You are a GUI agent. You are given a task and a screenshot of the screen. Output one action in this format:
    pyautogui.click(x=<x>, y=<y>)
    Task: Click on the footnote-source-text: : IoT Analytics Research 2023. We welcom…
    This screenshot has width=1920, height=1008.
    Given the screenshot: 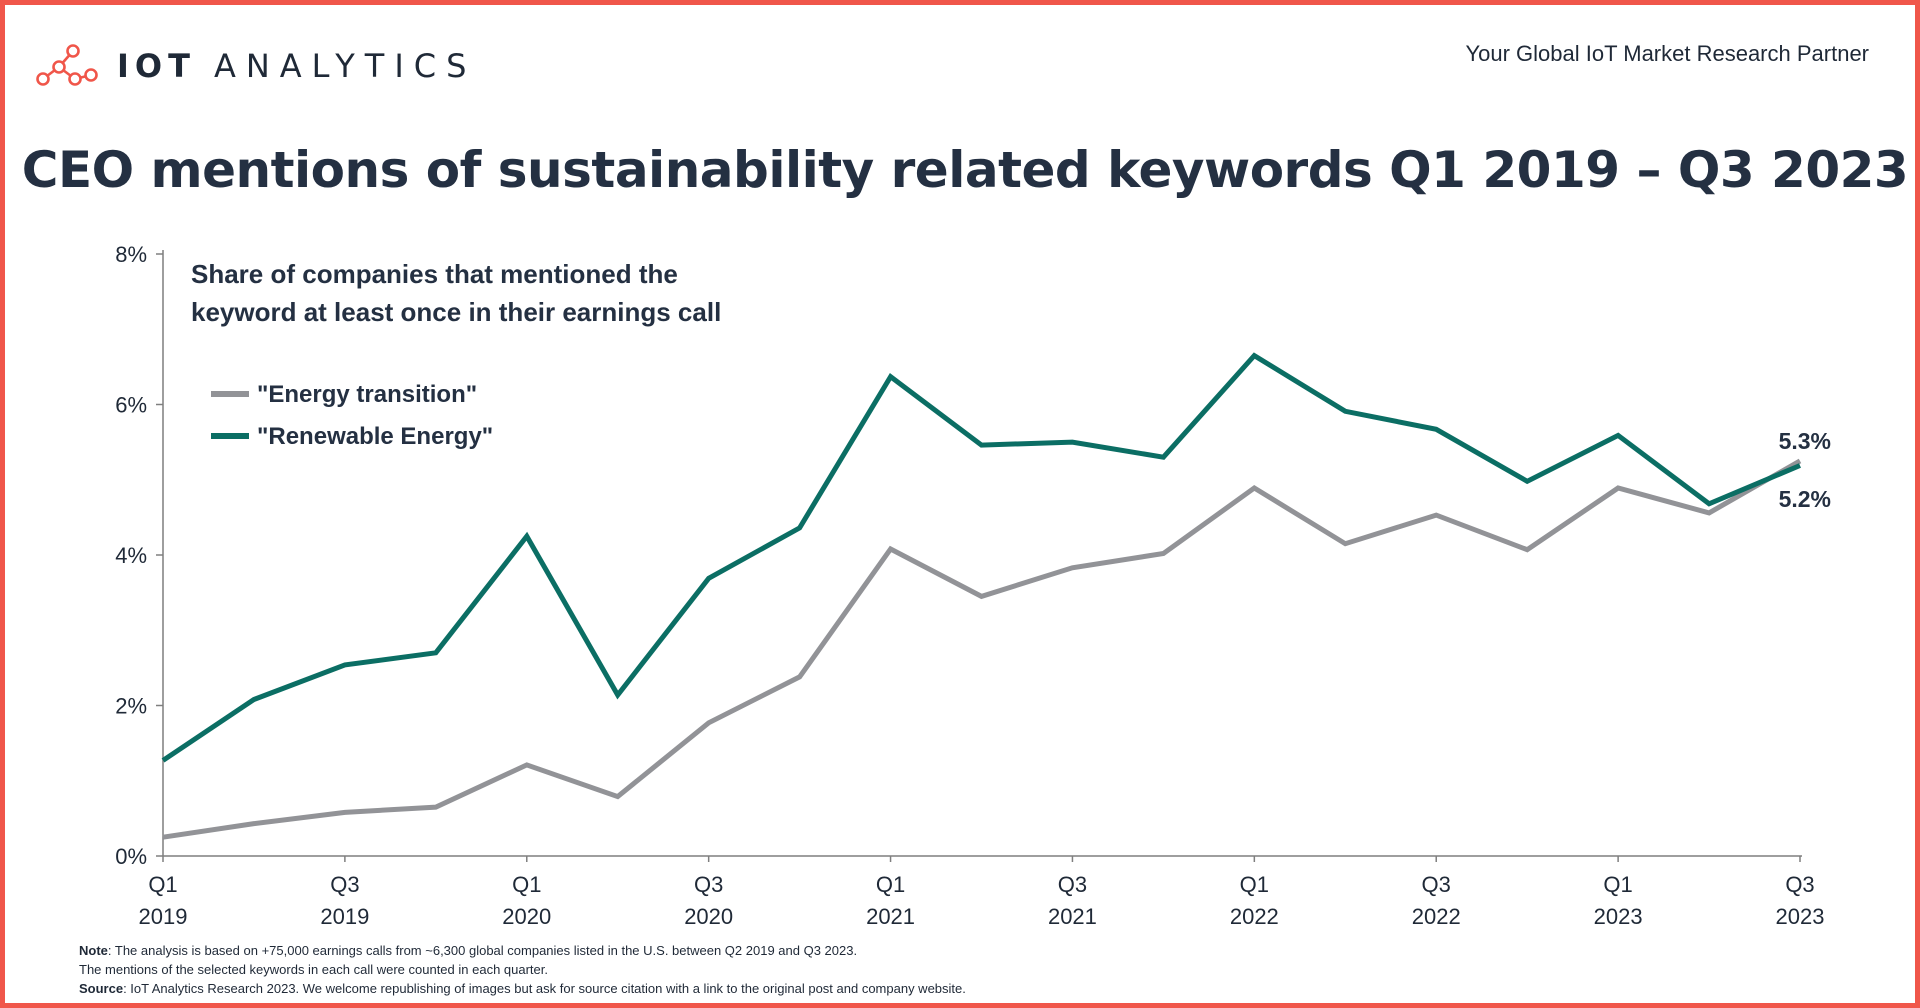 What is the action you would take?
    pyautogui.click(x=544, y=988)
    